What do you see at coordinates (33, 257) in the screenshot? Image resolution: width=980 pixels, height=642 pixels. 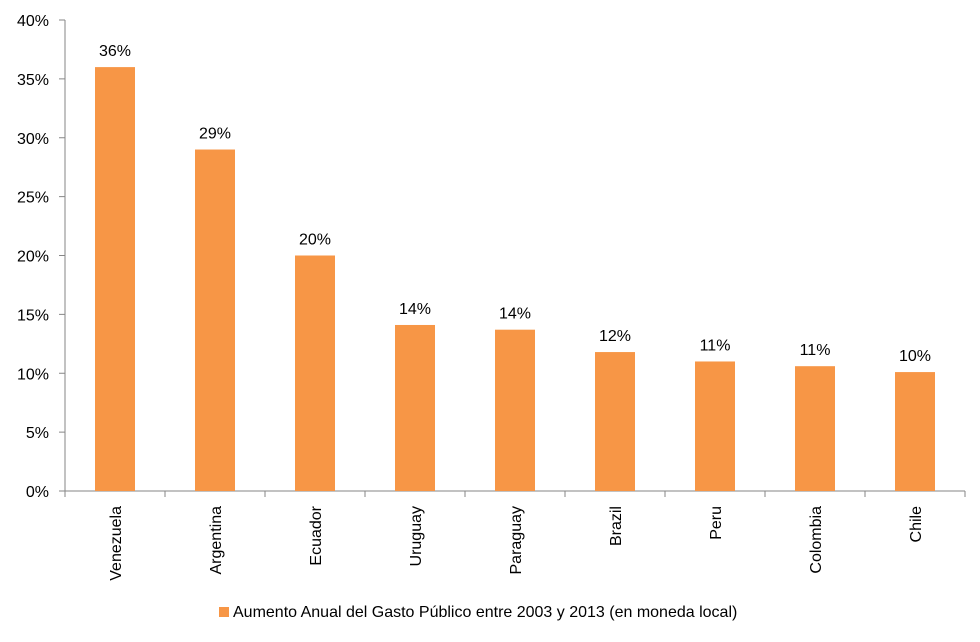 I see `y-tick-label: 20%` at bounding box center [33, 257].